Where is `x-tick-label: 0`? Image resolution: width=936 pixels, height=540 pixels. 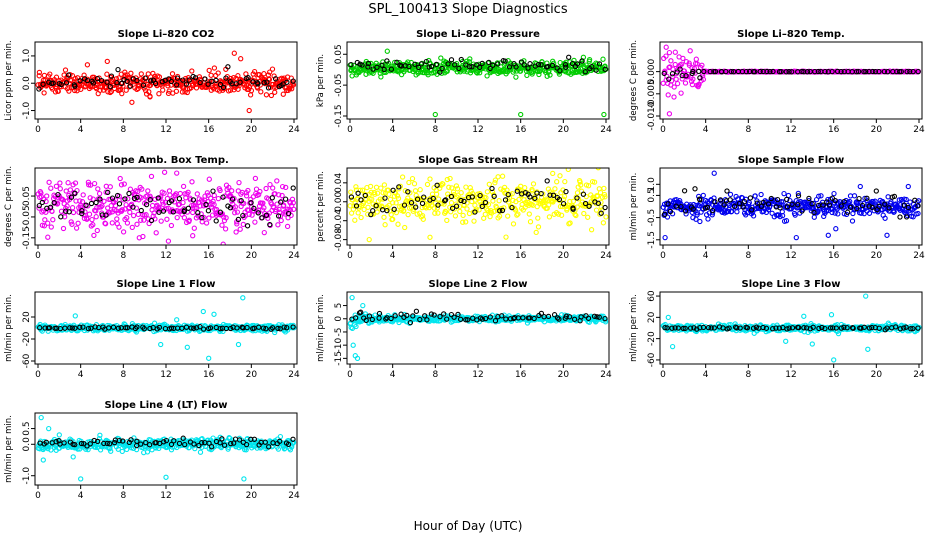 x-tick-label: 0 is located at coordinates (663, 375).